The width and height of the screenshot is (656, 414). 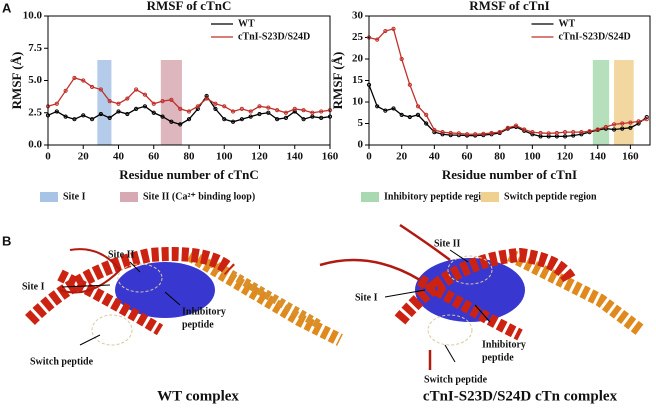 I want to click on legend-label: Switch peptide region, so click(x=550, y=196).